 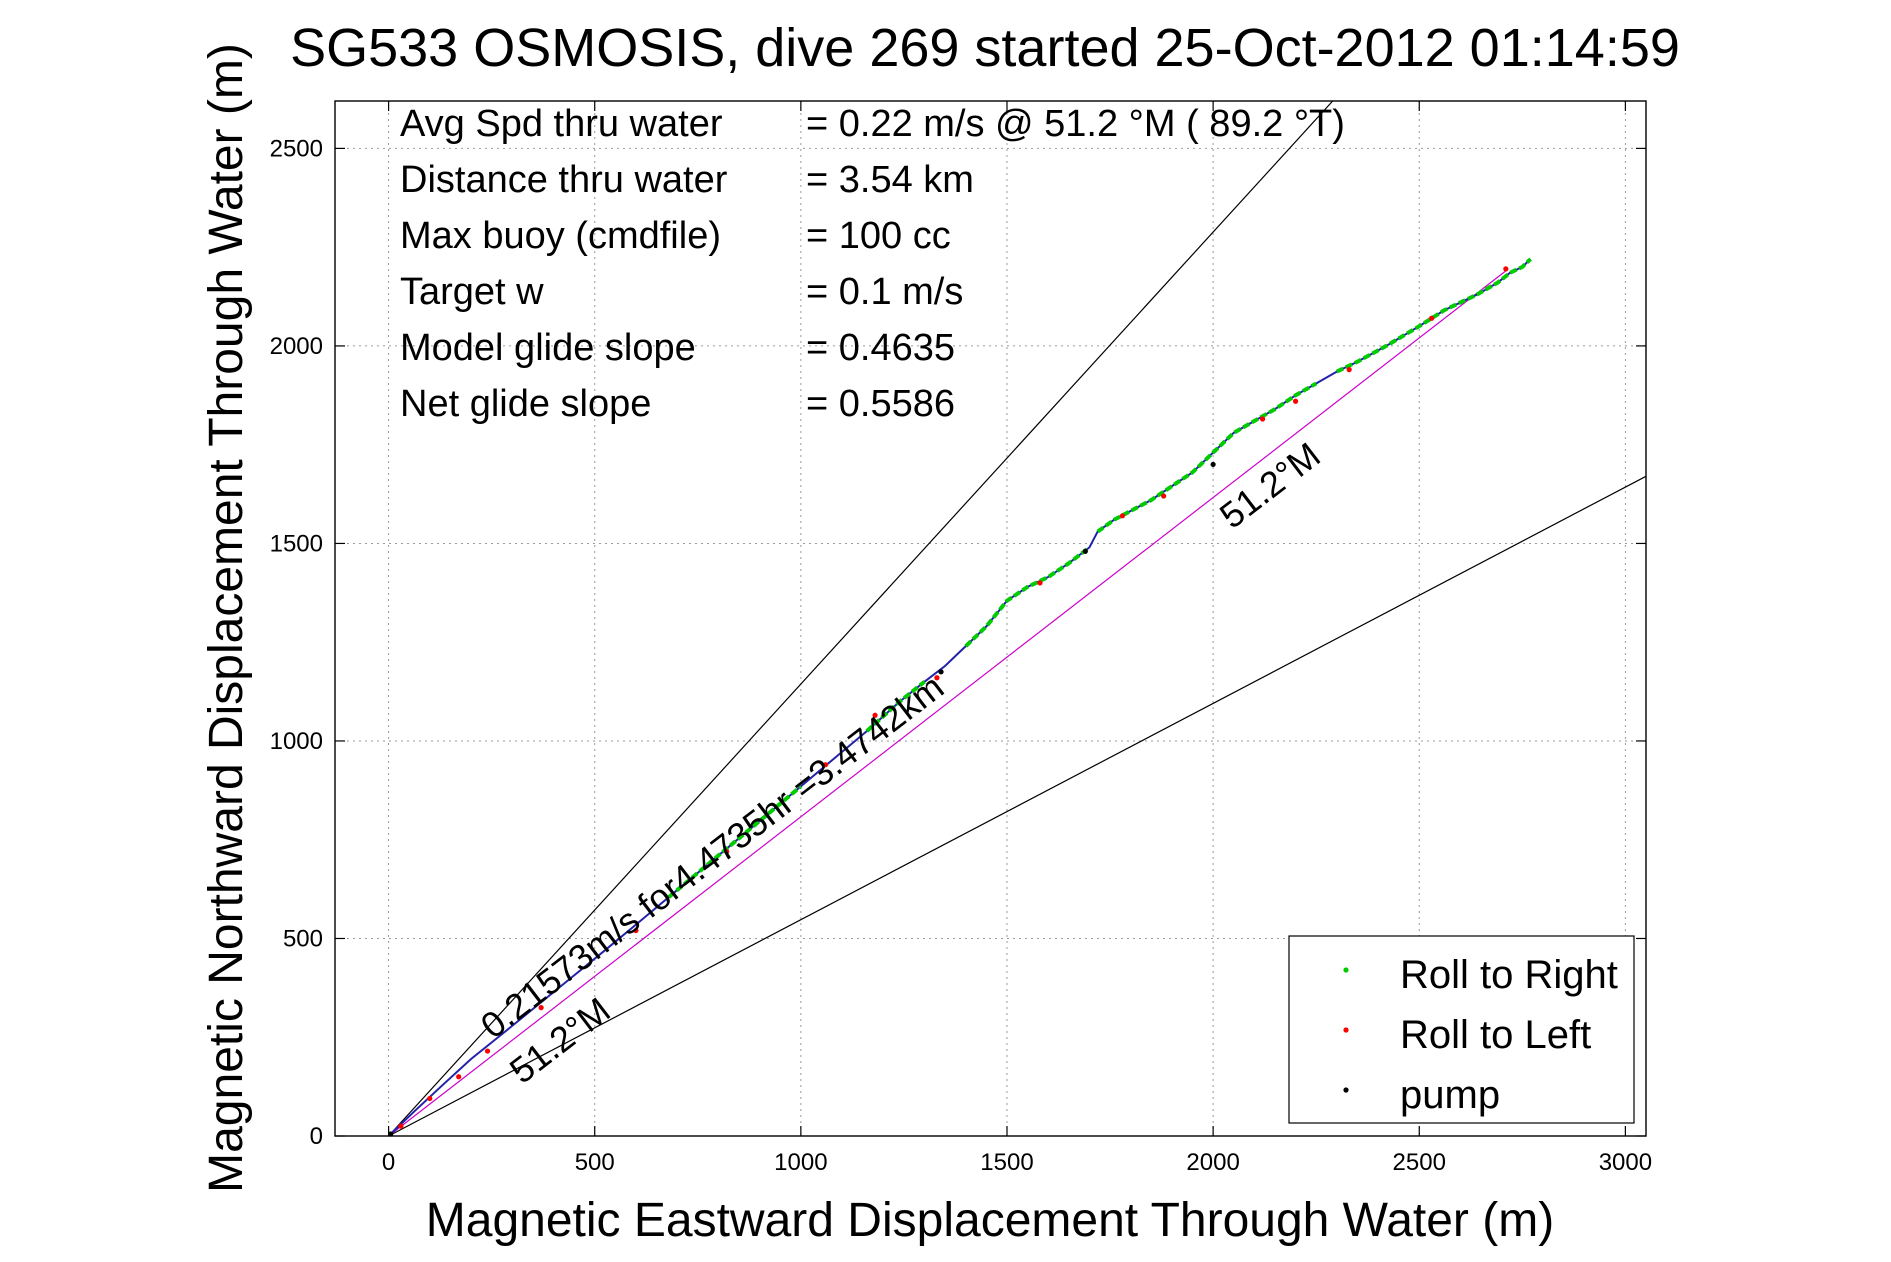 What do you see at coordinates (1509, 975) in the screenshot?
I see `legend-label: Roll to Right` at bounding box center [1509, 975].